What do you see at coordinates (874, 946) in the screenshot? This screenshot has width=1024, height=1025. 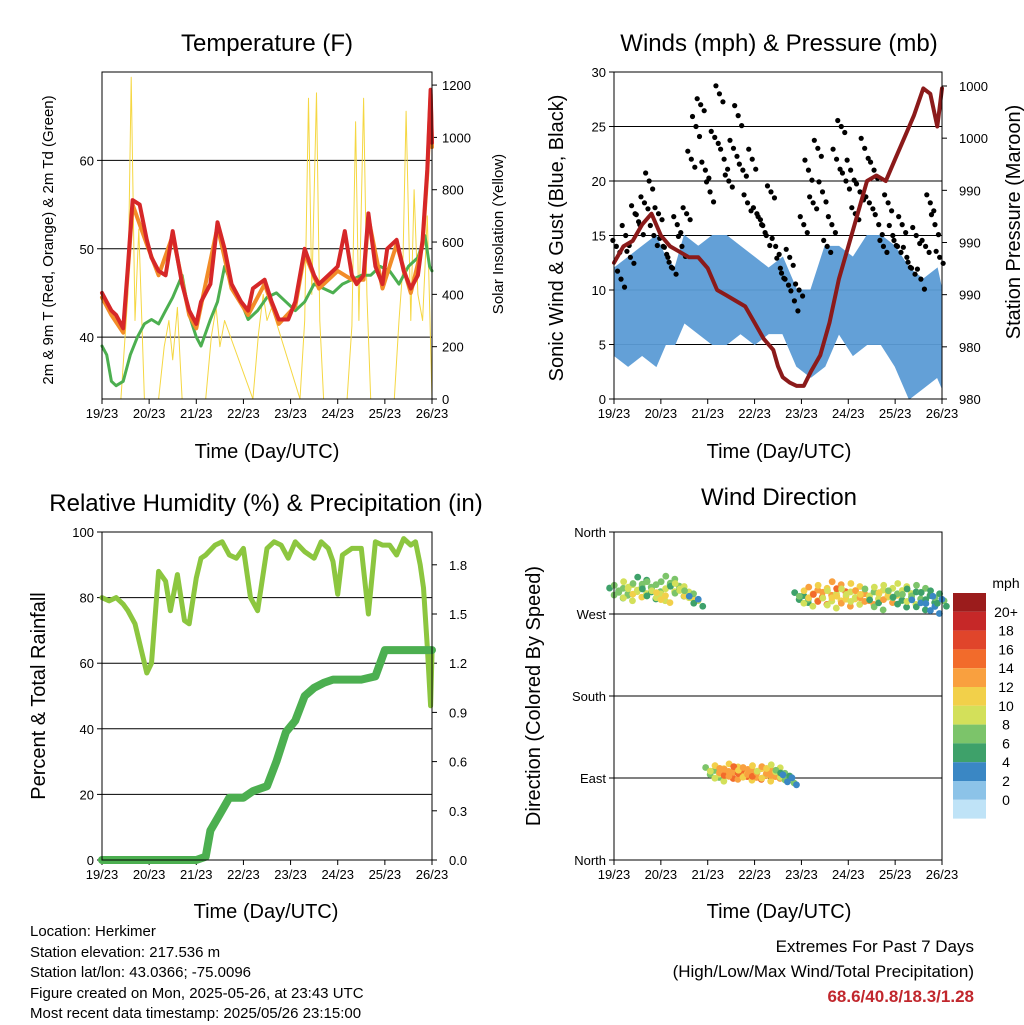 I see `extremes-title: Extremes For Past 7 Days` at bounding box center [874, 946].